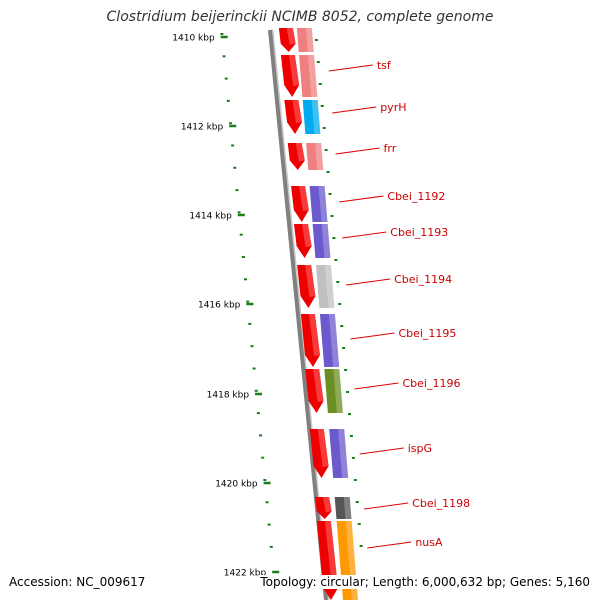  I want to click on scale-label: 1410 kbp, so click(193, 39).